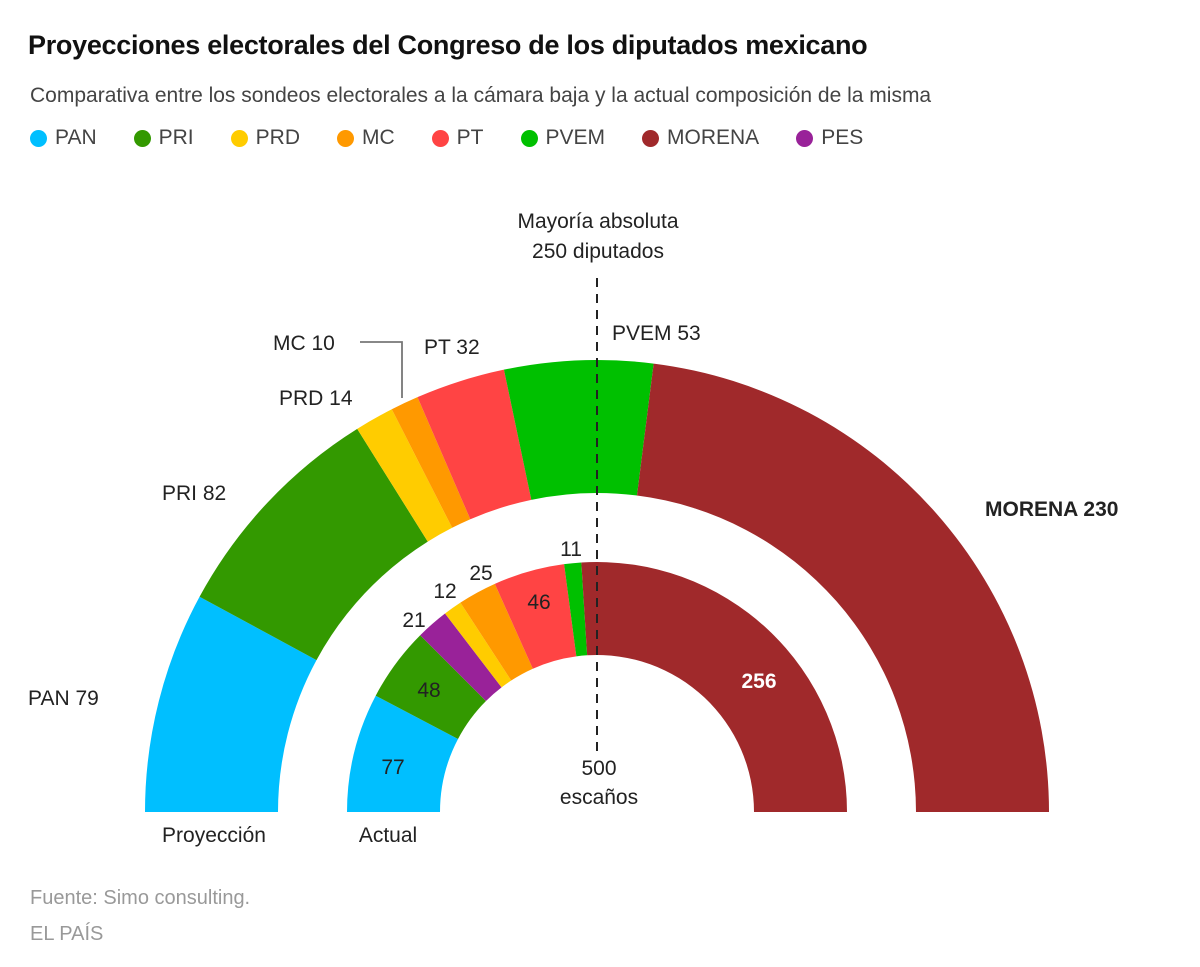 The width and height of the screenshot is (1200, 967). I want to click on seat-segment-actual-prd, so click(478, 645).